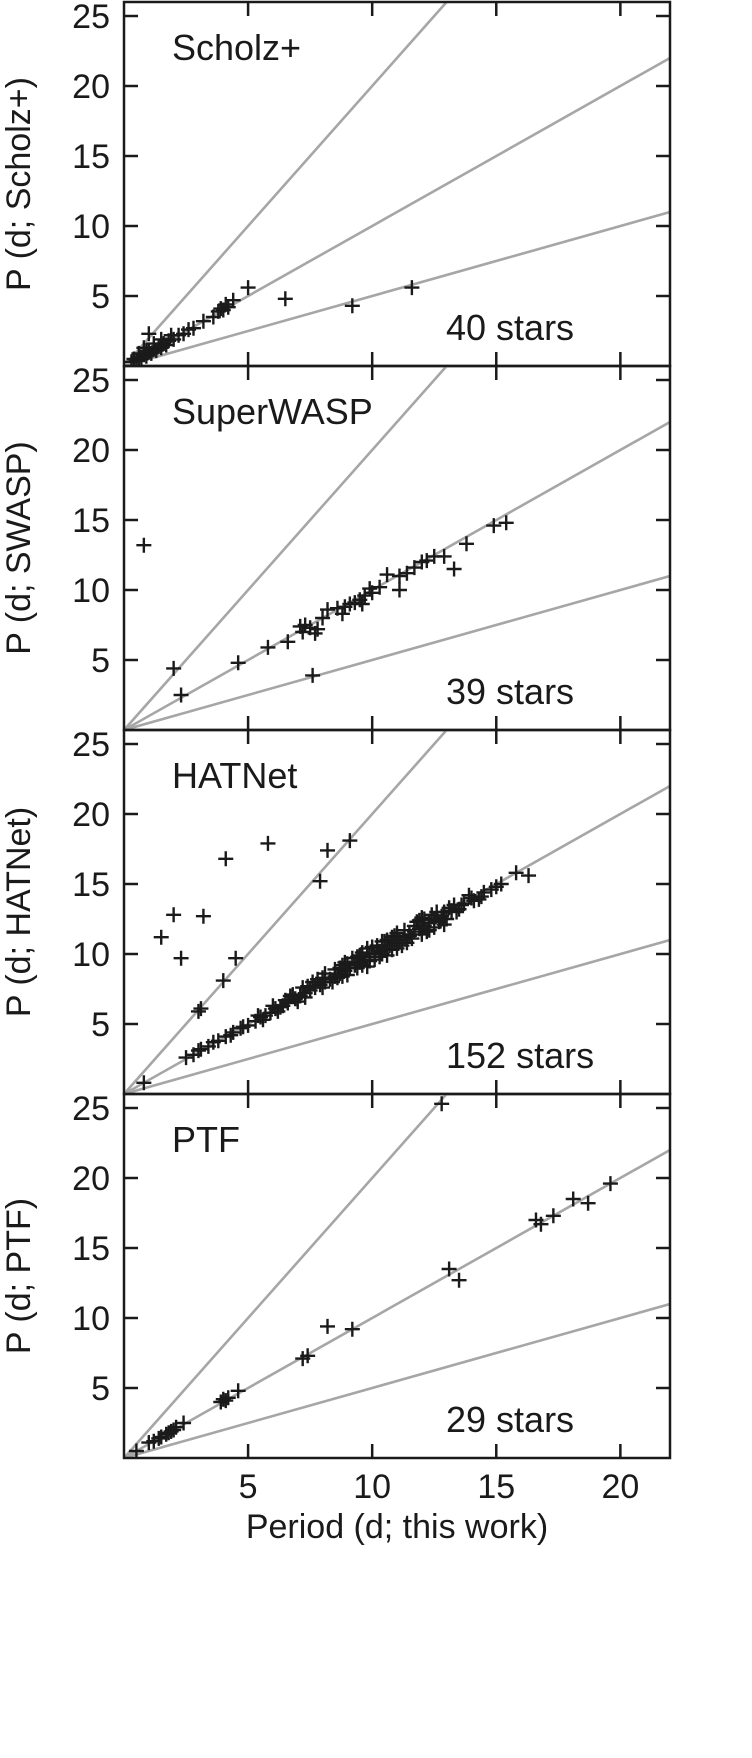 The width and height of the screenshot is (752, 1758). Describe the element at coordinates (510, 691) in the screenshot. I see `star-count-label: 39 stars` at that location.